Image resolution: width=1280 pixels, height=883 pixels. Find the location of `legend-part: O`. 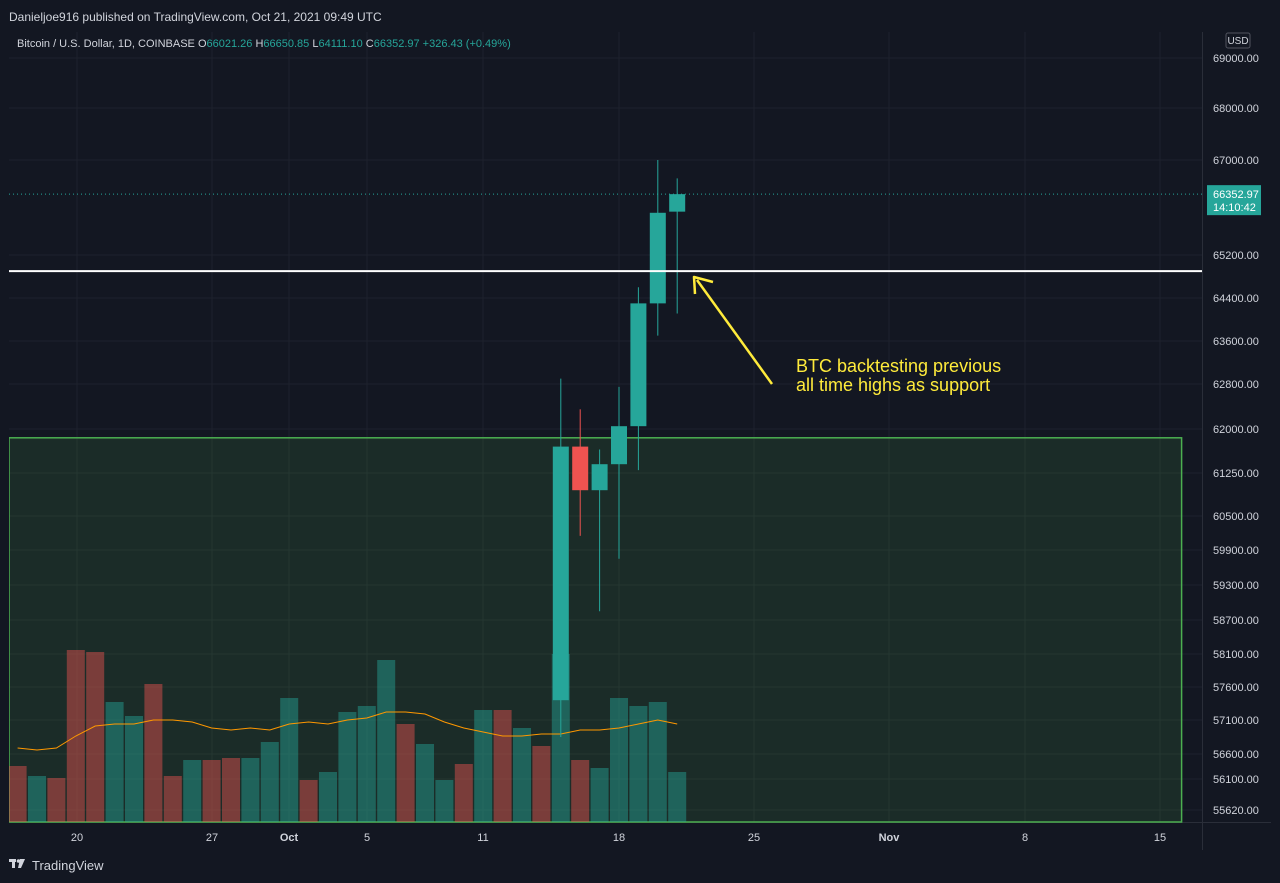

legend-part: O is located at coordinates (202, 44).